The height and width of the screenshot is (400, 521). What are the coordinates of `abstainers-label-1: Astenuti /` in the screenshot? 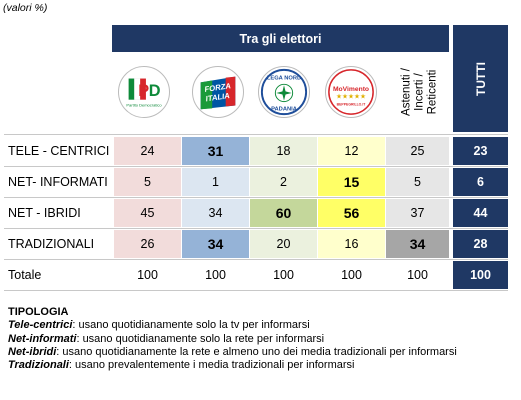 It's located at (406, 92).